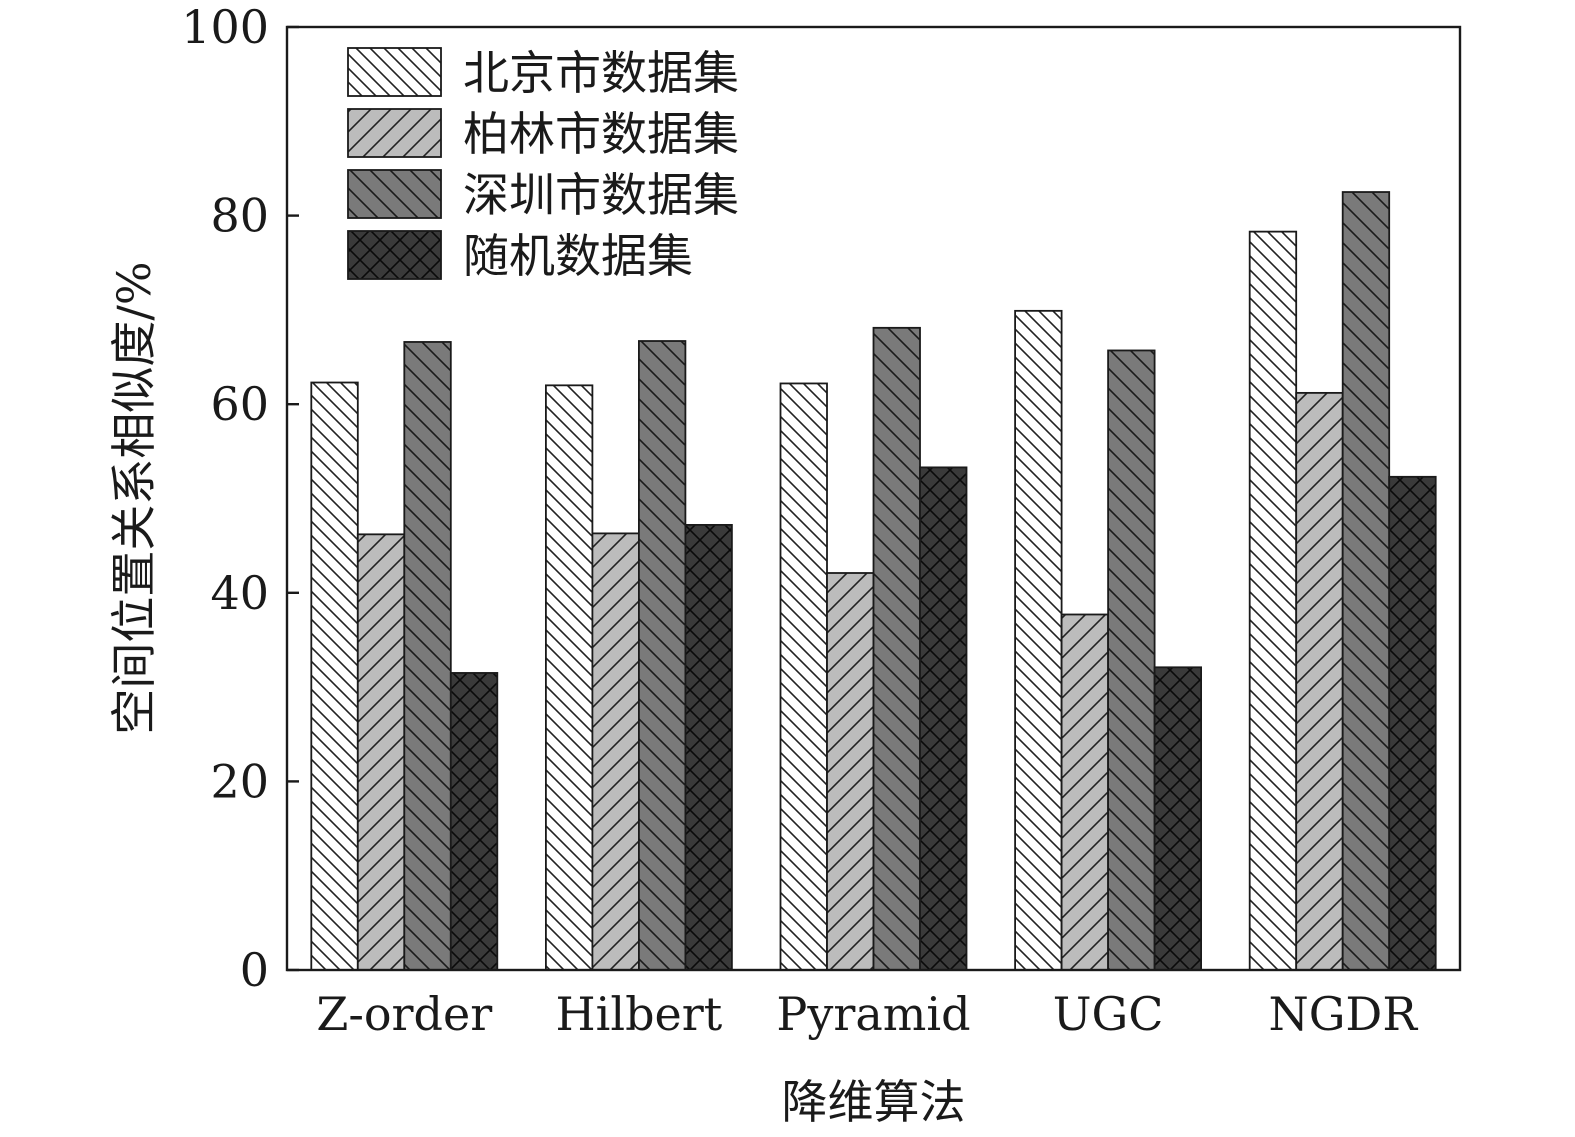 This screenshot has width=1575, height=1137. Describe the element at coordinates (134, 497) in the screenshot. I see `y-axis-title: 空间位置关系相似度/%` at that location.